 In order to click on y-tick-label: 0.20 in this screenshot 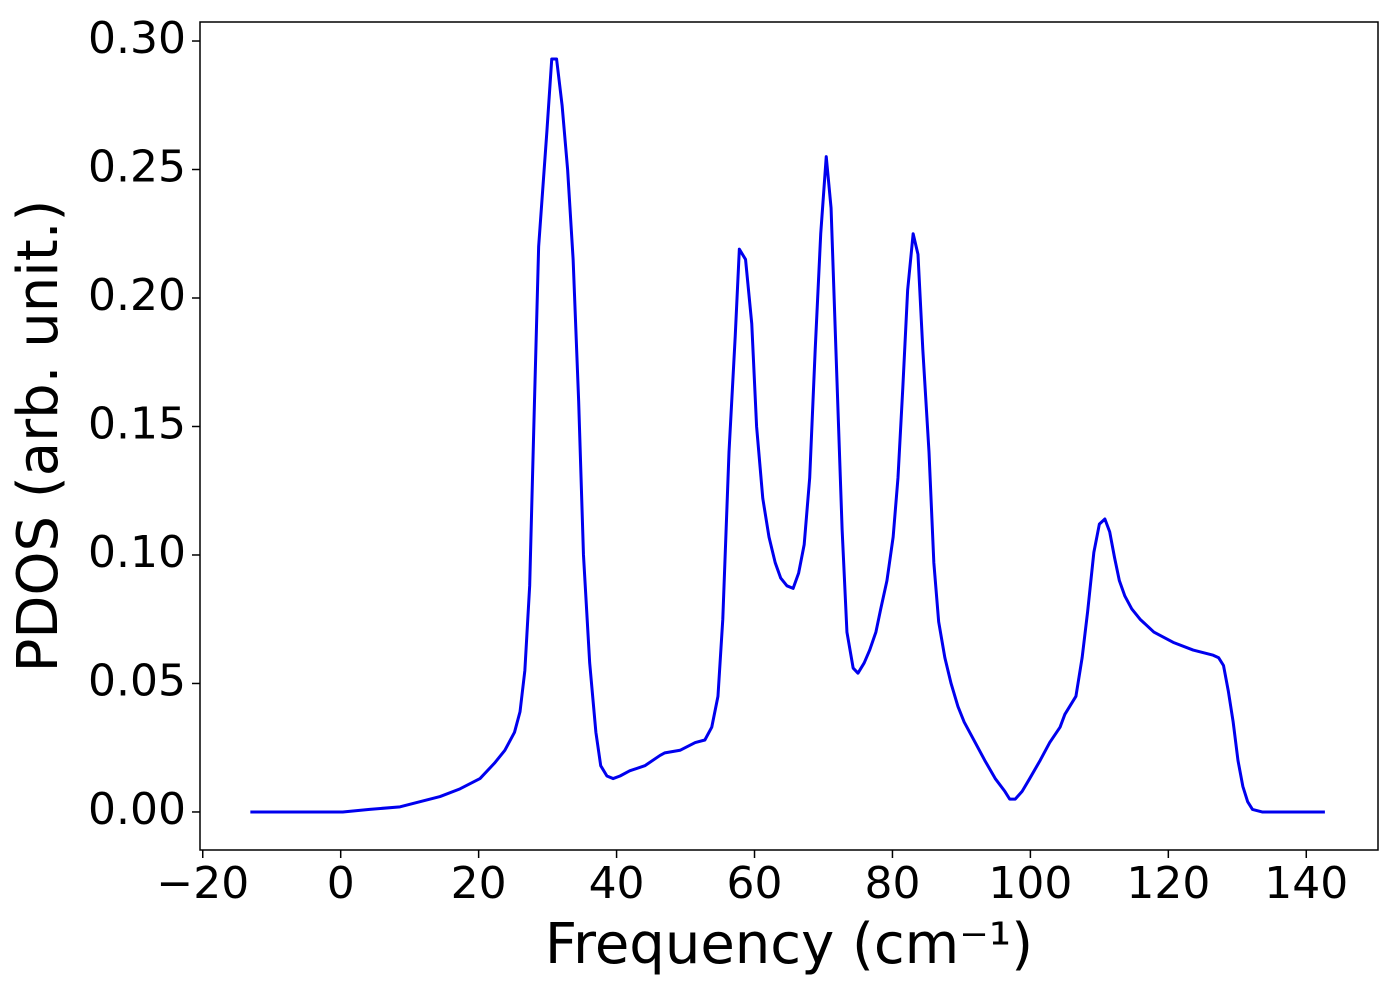, I will do `click(137, 295)`.